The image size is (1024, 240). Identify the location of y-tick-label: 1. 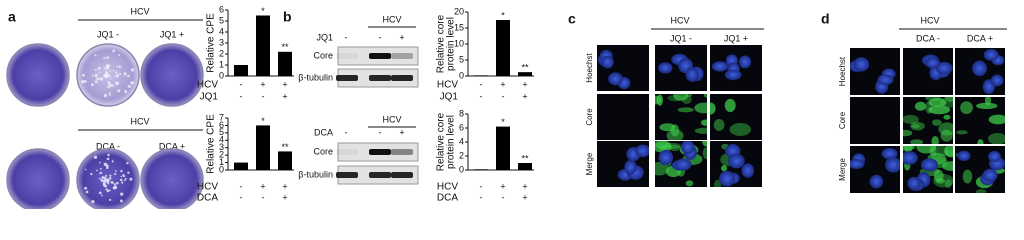
(221, 162).